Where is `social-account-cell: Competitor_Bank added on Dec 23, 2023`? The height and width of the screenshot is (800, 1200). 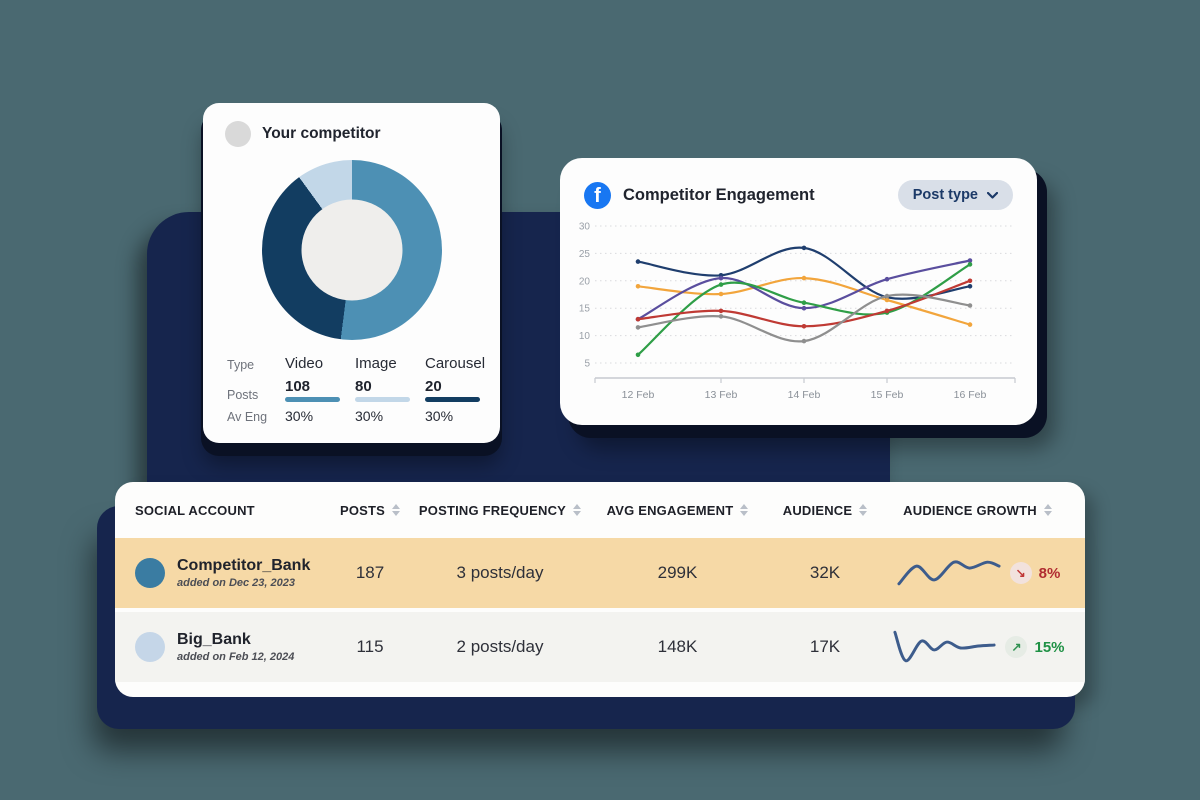 social-account-cell: Competitor_Bank added on Dec 23, 2023 is located at coordinates (235, 573).